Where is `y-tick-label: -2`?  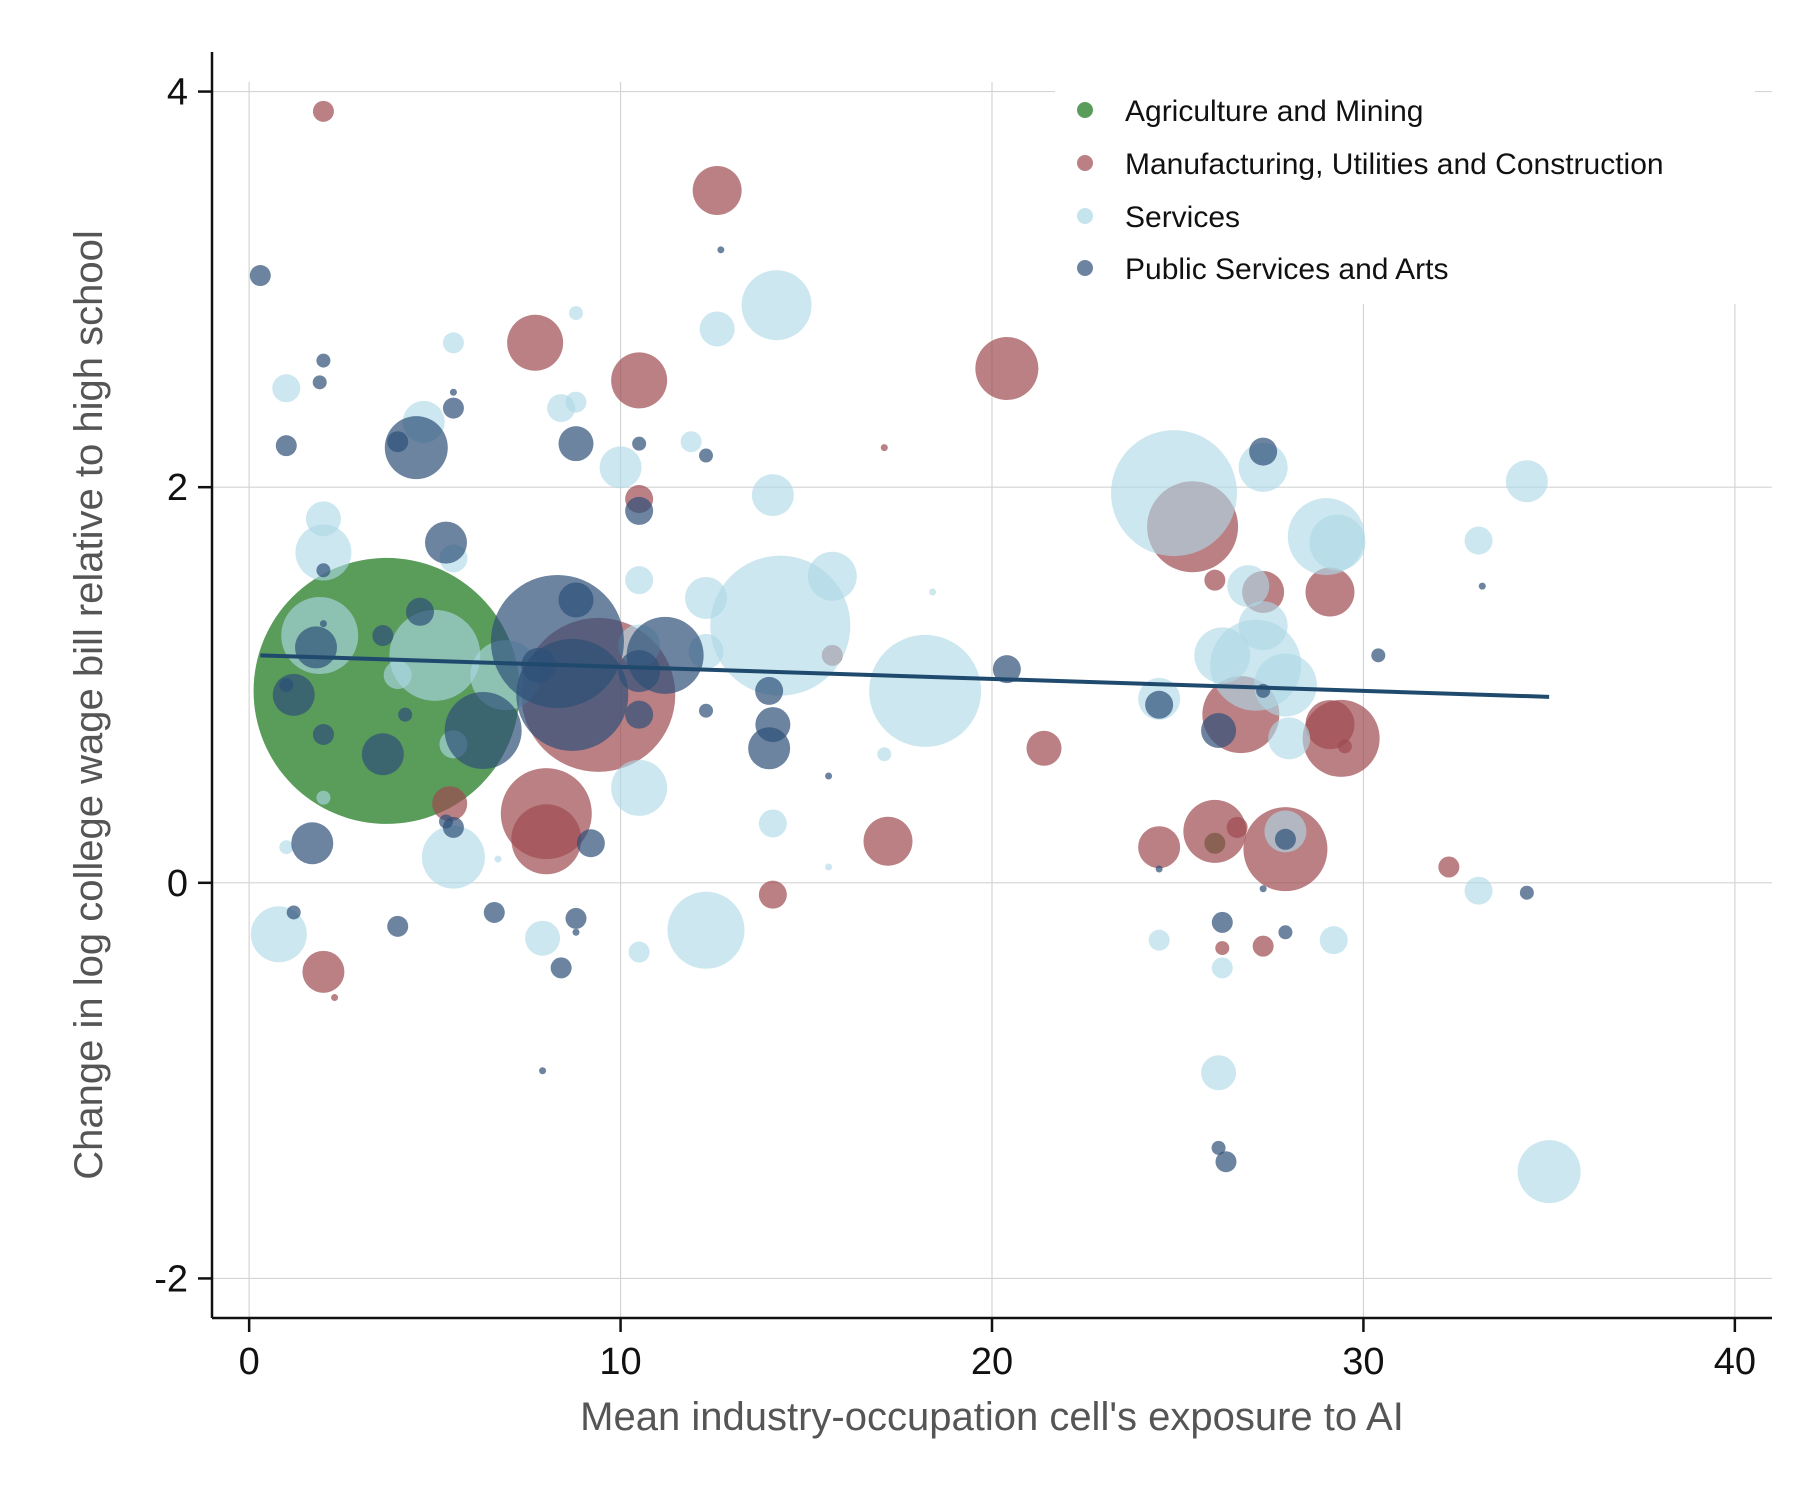
y-tick-label: -2 is located at coordinates (171, 1279).